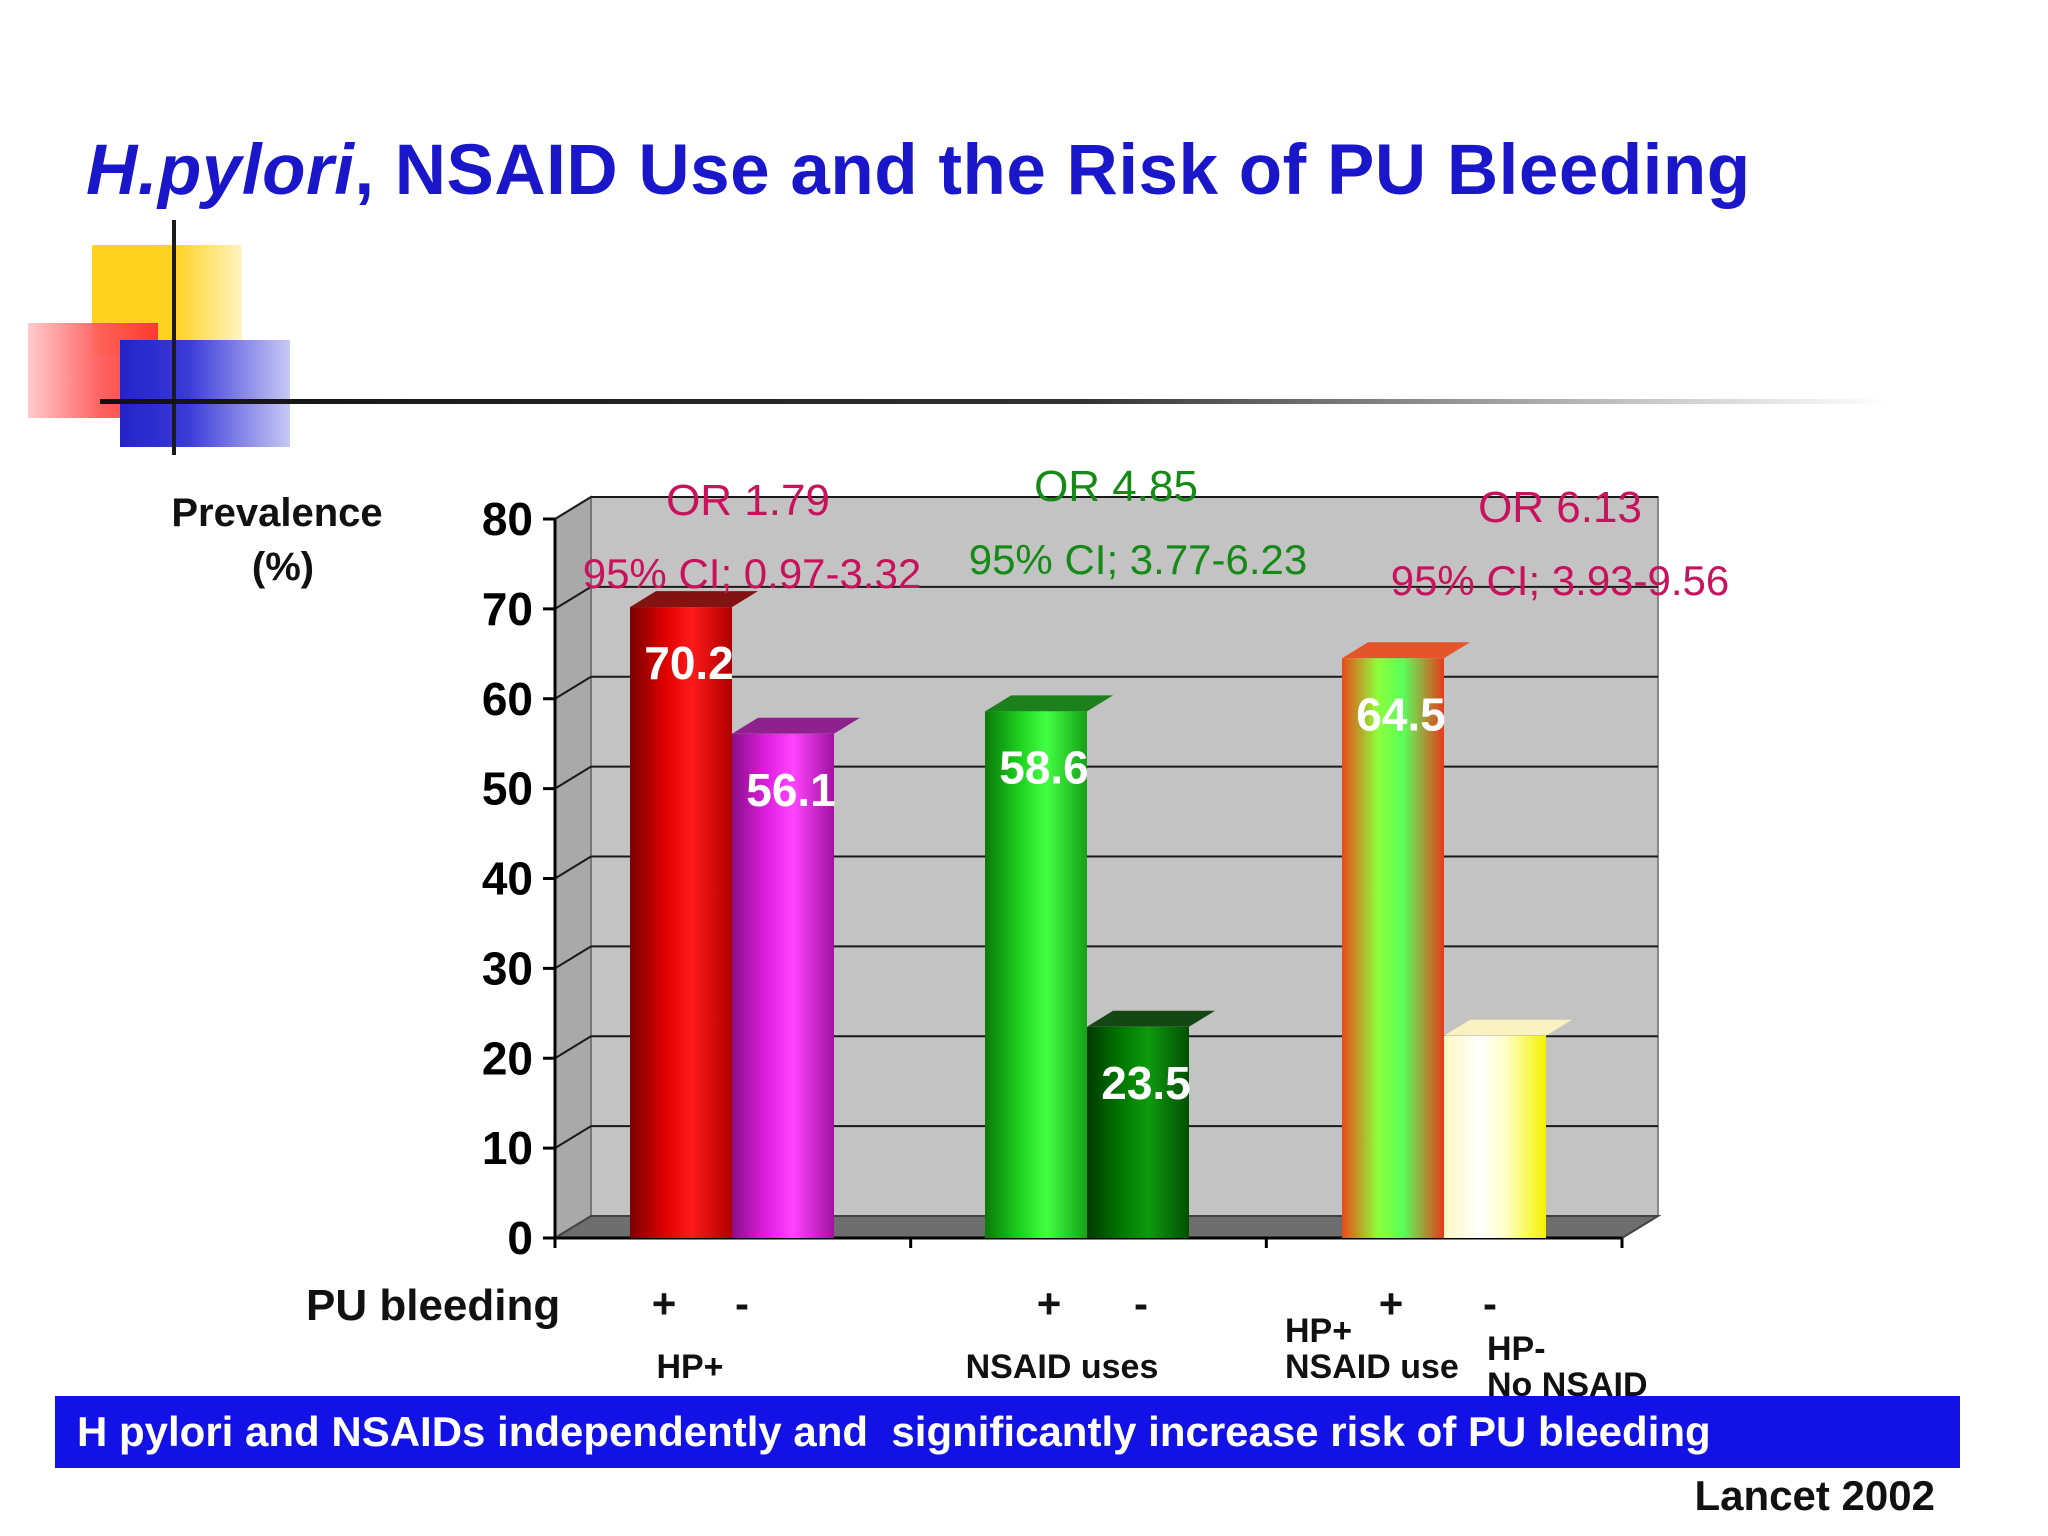 The width and height of the screenshot is (2048, 1536). What do you see at coordinates (752, 573) in the screenshot?
I see `confidence-interval-label: 95% CI; 0.97-3.32` at bounding box center [752, 573].